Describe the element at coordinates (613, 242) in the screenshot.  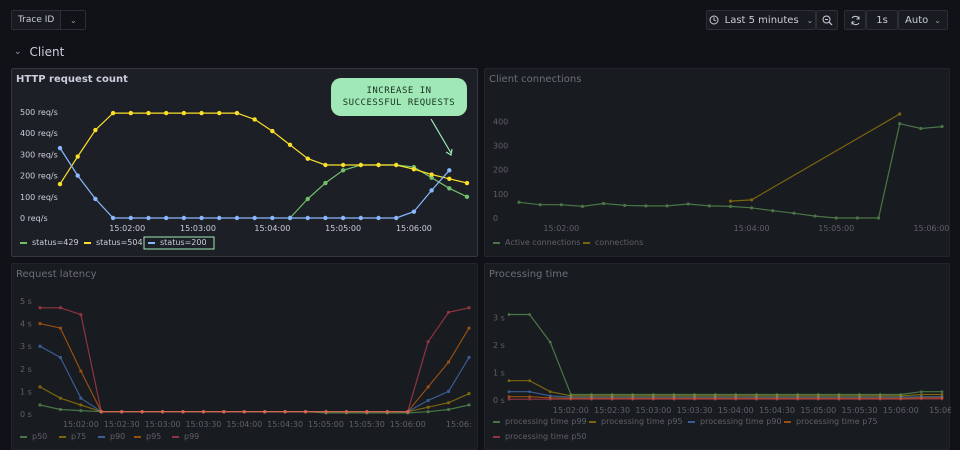
I see `legend-item: connections` at that location.